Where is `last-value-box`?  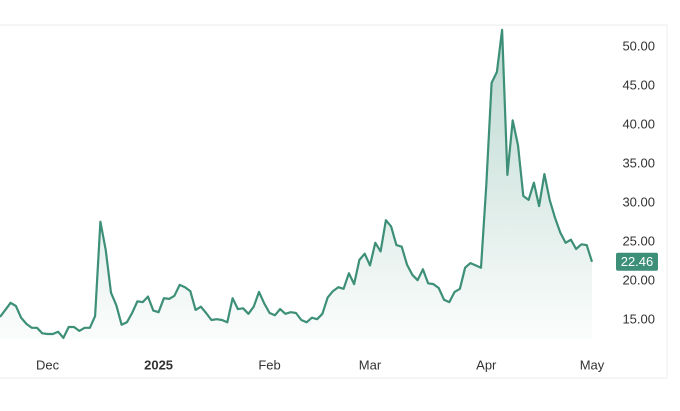
last-value-box is located at coordinates (637, 261).